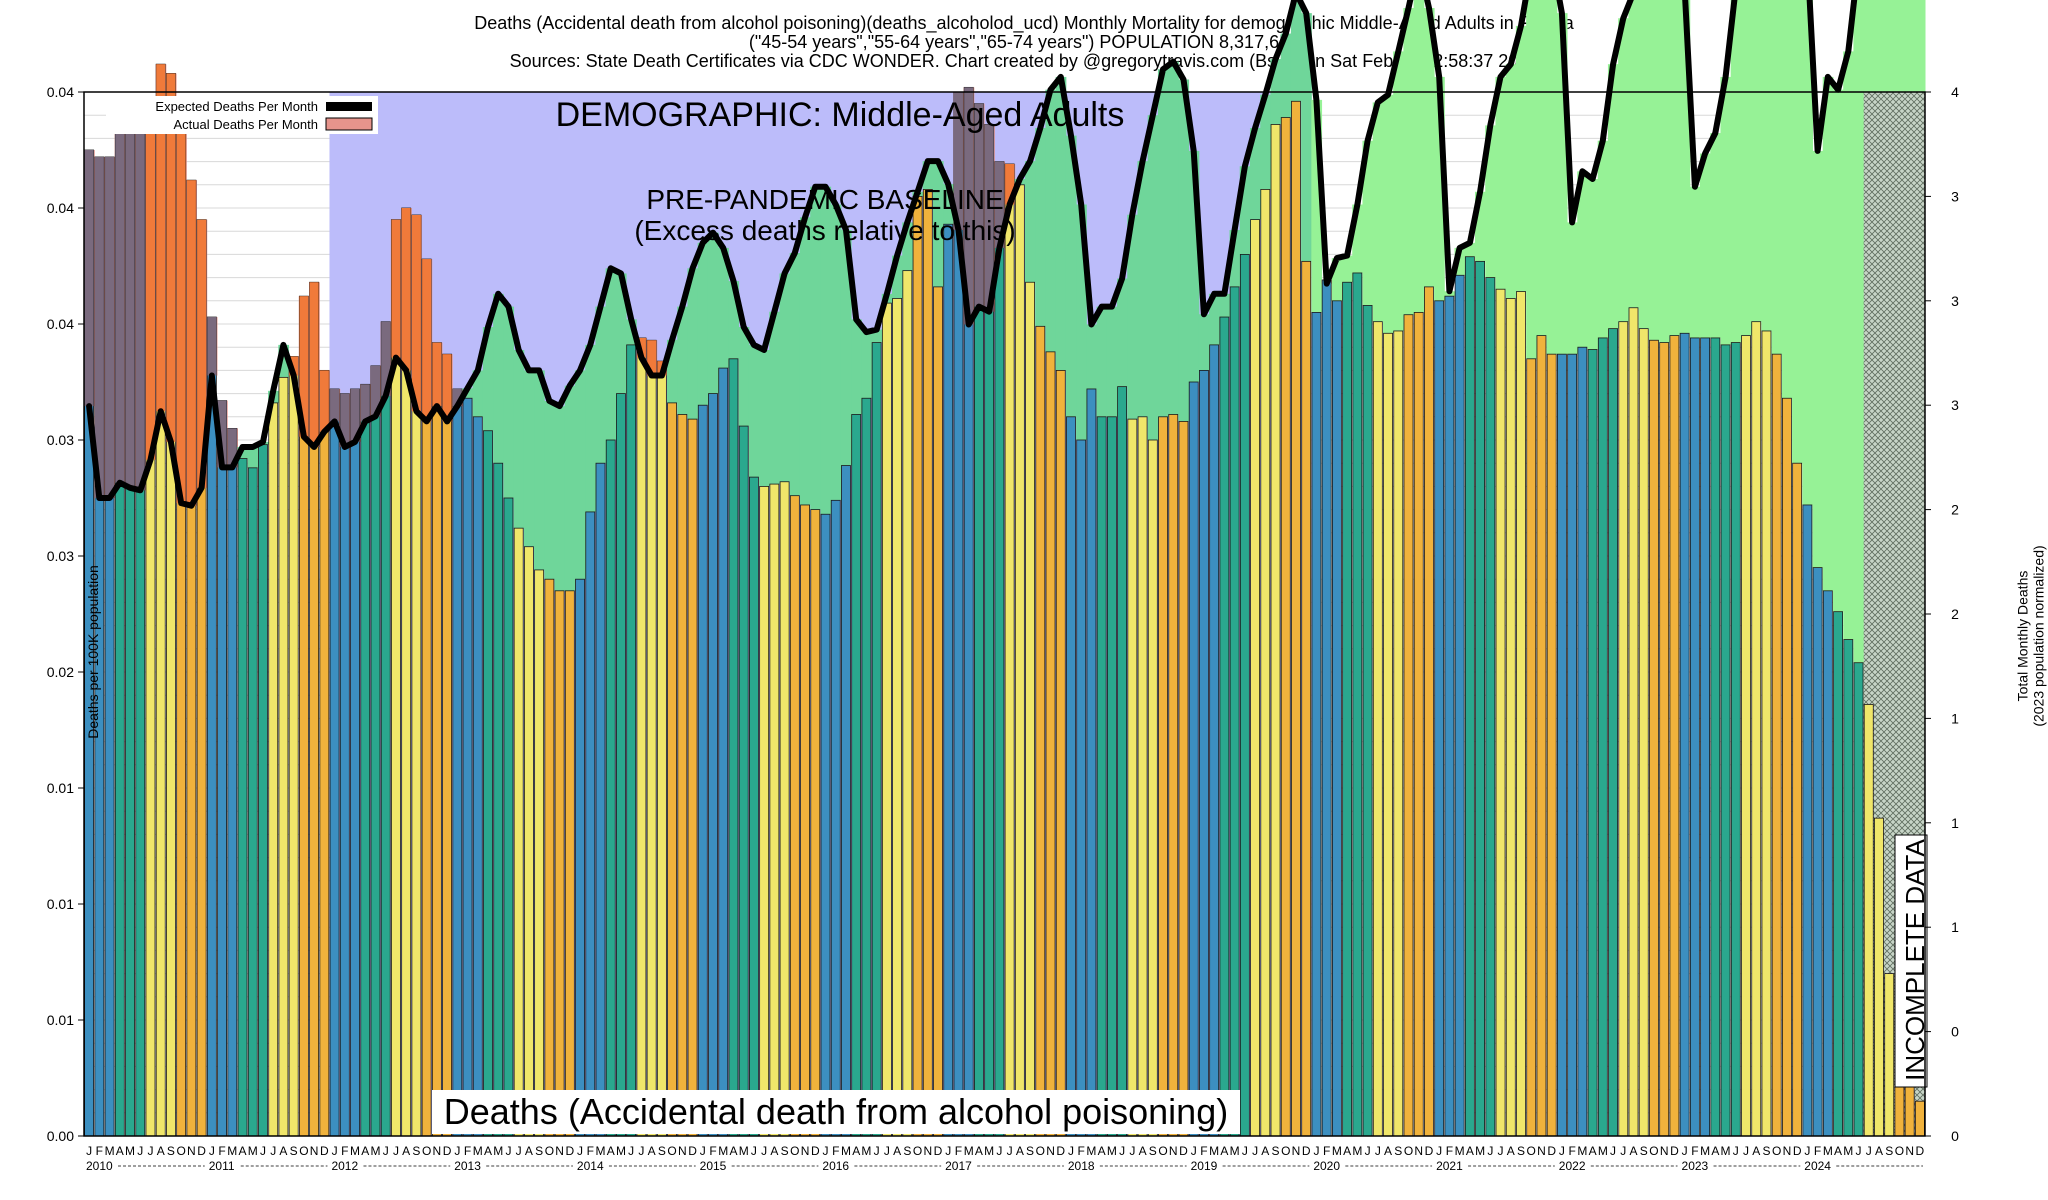  Describe the element at coordinates (1521, 1151) in the screenshot. I see `x-month-label: S` at that location.